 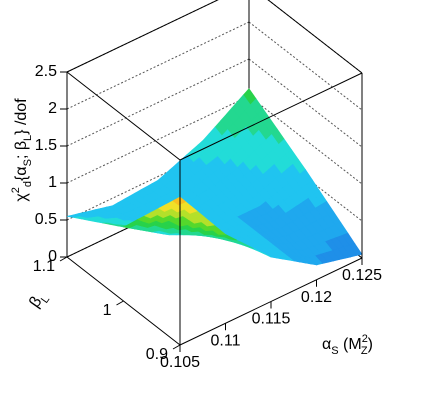 What do you see at coordinates (16, 190) in the screenshot?
I see `z-label-part: 2` at bounding box center [16, 190].